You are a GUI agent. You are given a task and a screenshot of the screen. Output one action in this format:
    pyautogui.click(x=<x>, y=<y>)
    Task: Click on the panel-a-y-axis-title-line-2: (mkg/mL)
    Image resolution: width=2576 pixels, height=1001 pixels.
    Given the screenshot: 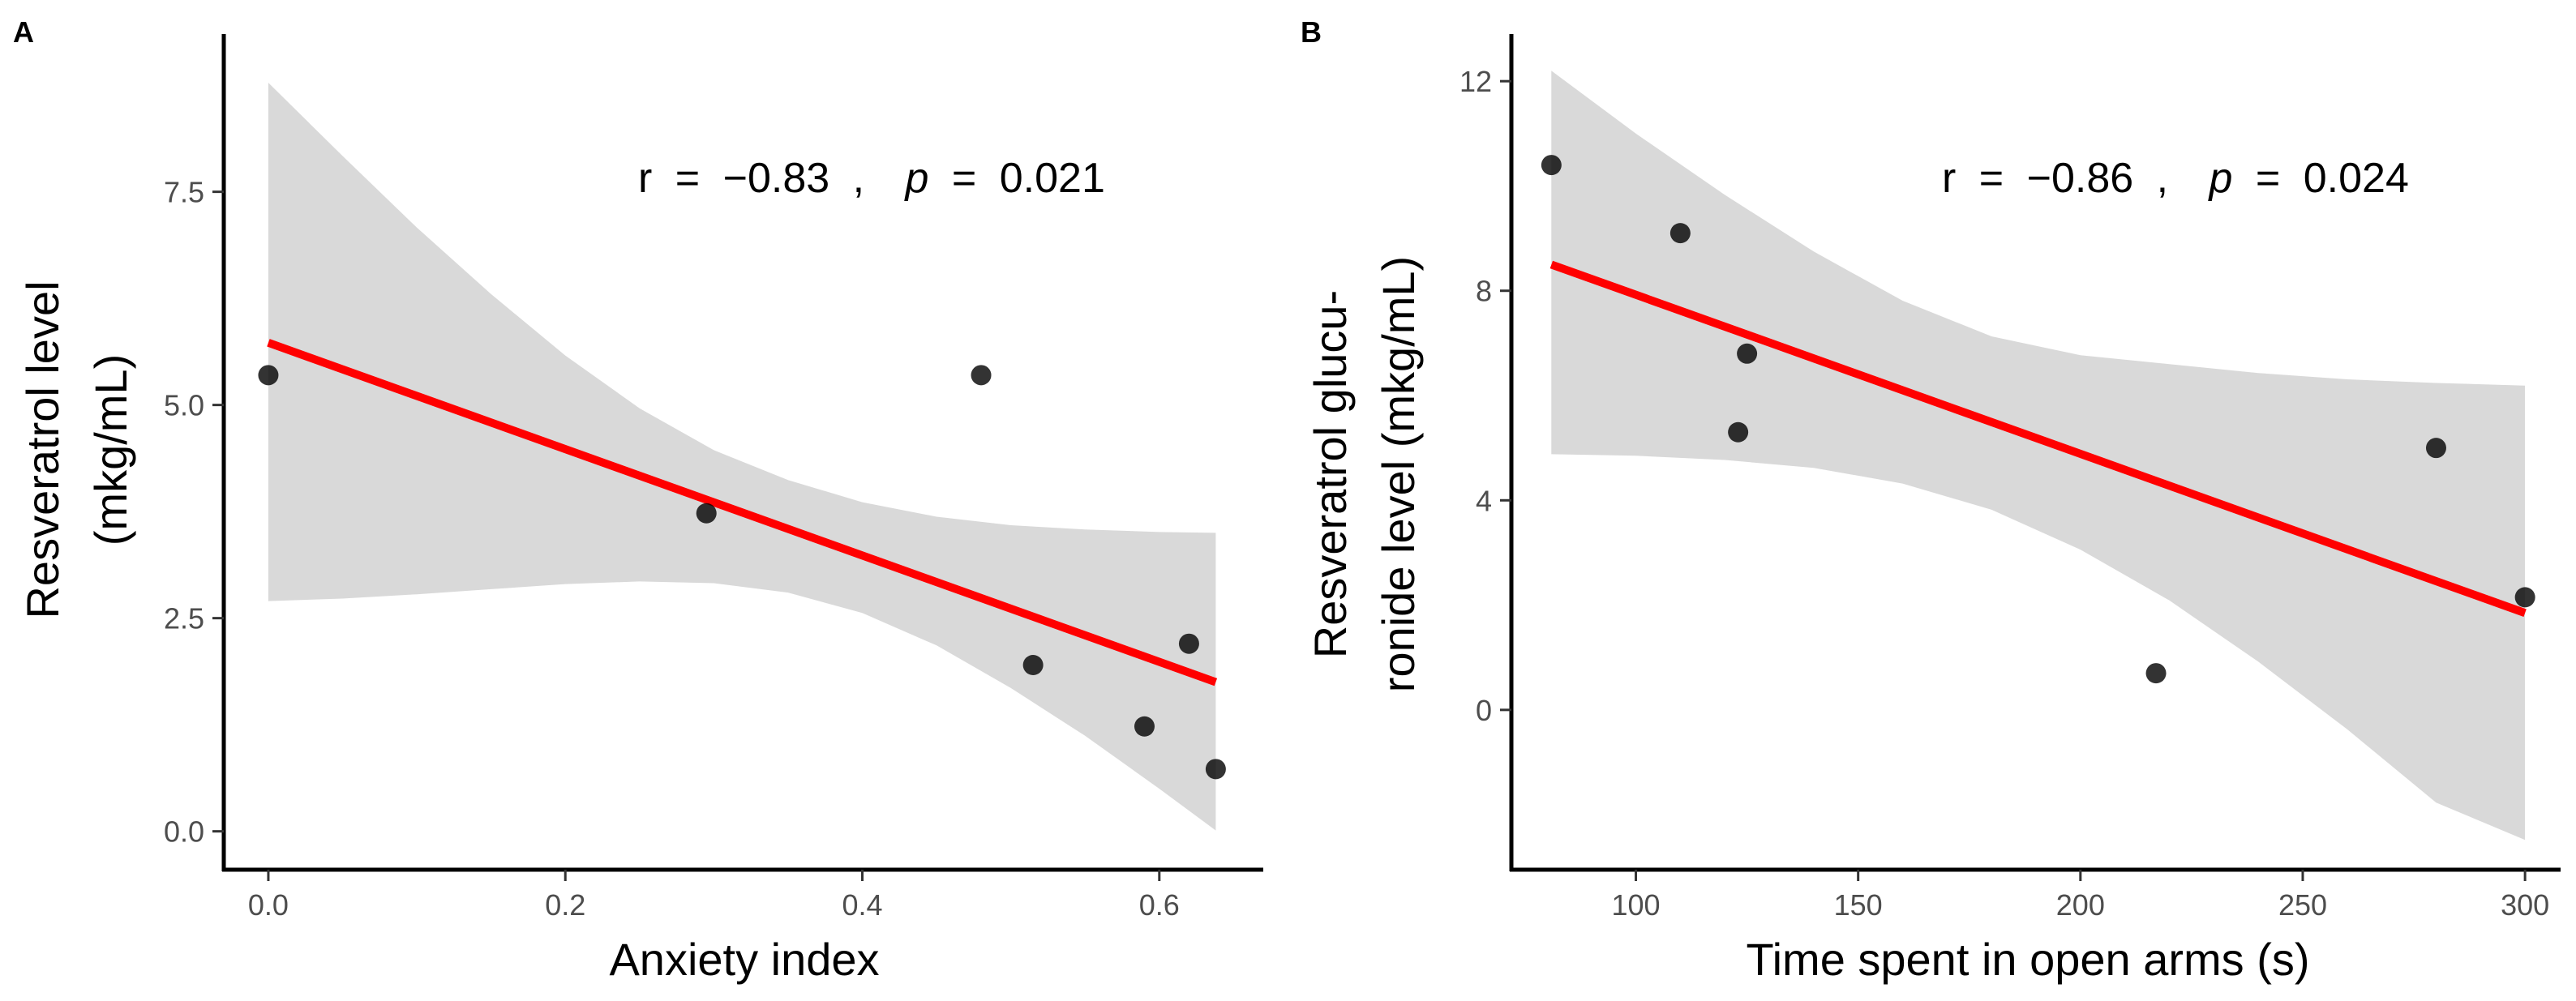 What is the action you would take?
    pyautogui.click(x=110, y=450)
    